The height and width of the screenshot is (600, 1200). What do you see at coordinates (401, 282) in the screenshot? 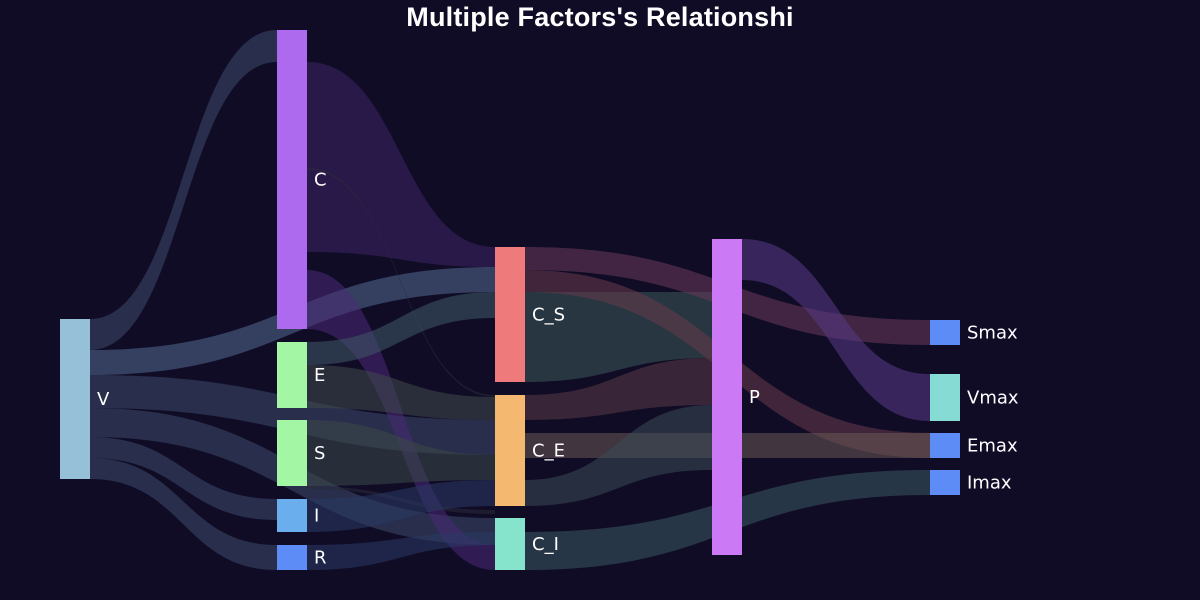
I see `link-c-c_e` at bounding box center [401, 282].